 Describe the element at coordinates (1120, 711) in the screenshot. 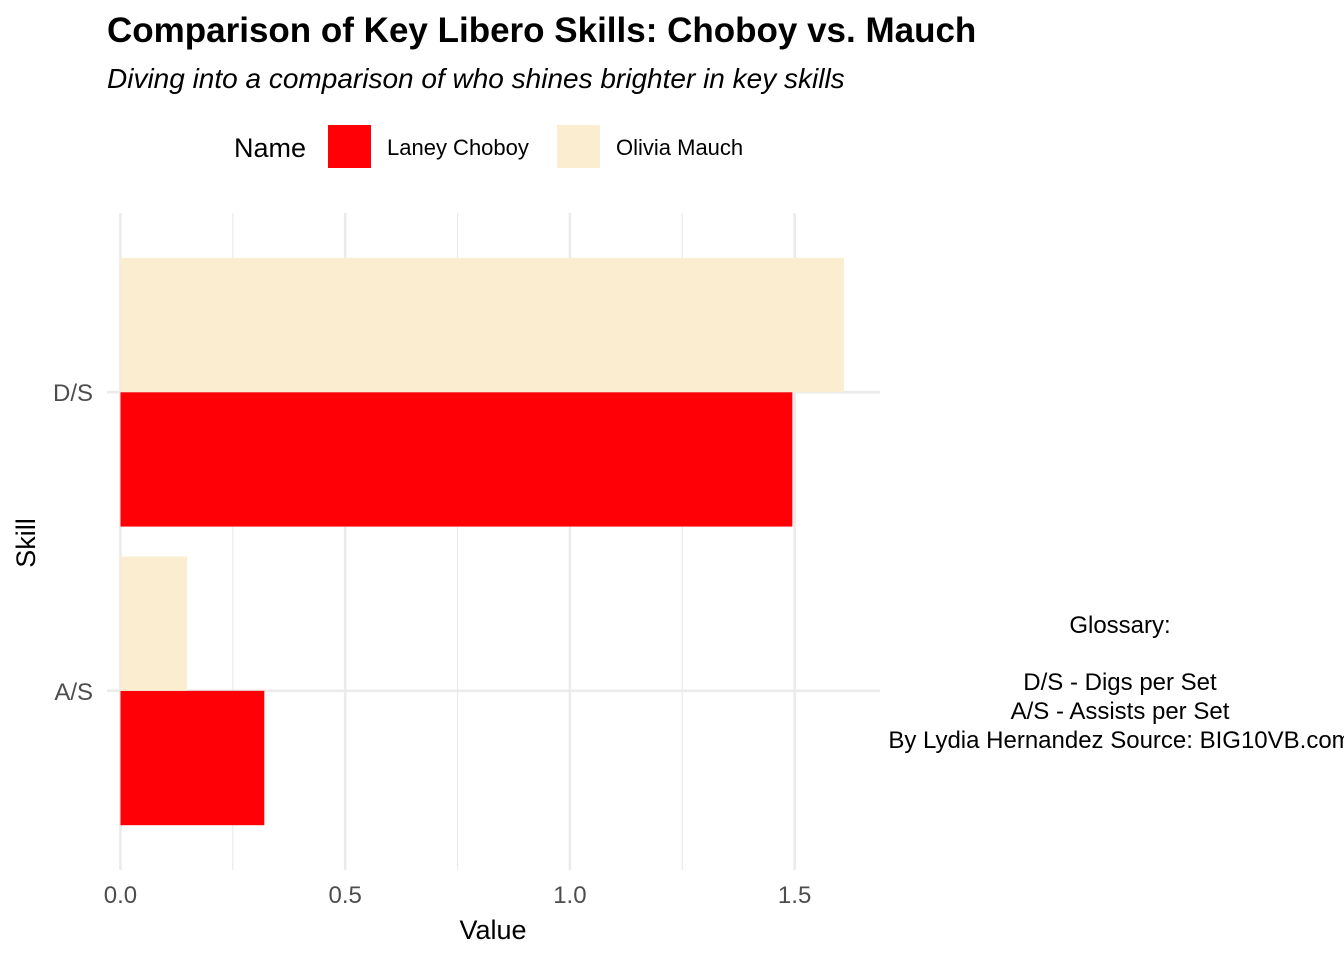

I see `glossary-line: A/S - Assists per Set` at that location.